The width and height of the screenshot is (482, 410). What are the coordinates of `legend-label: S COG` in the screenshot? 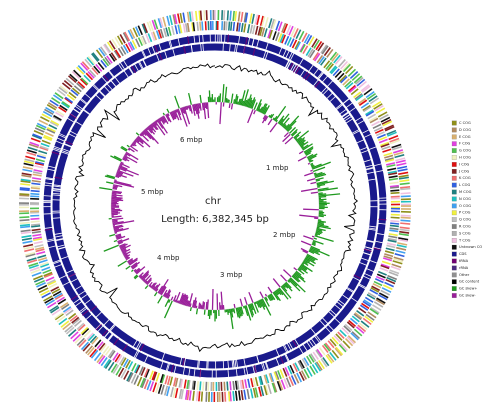 It's located at (465, 233).